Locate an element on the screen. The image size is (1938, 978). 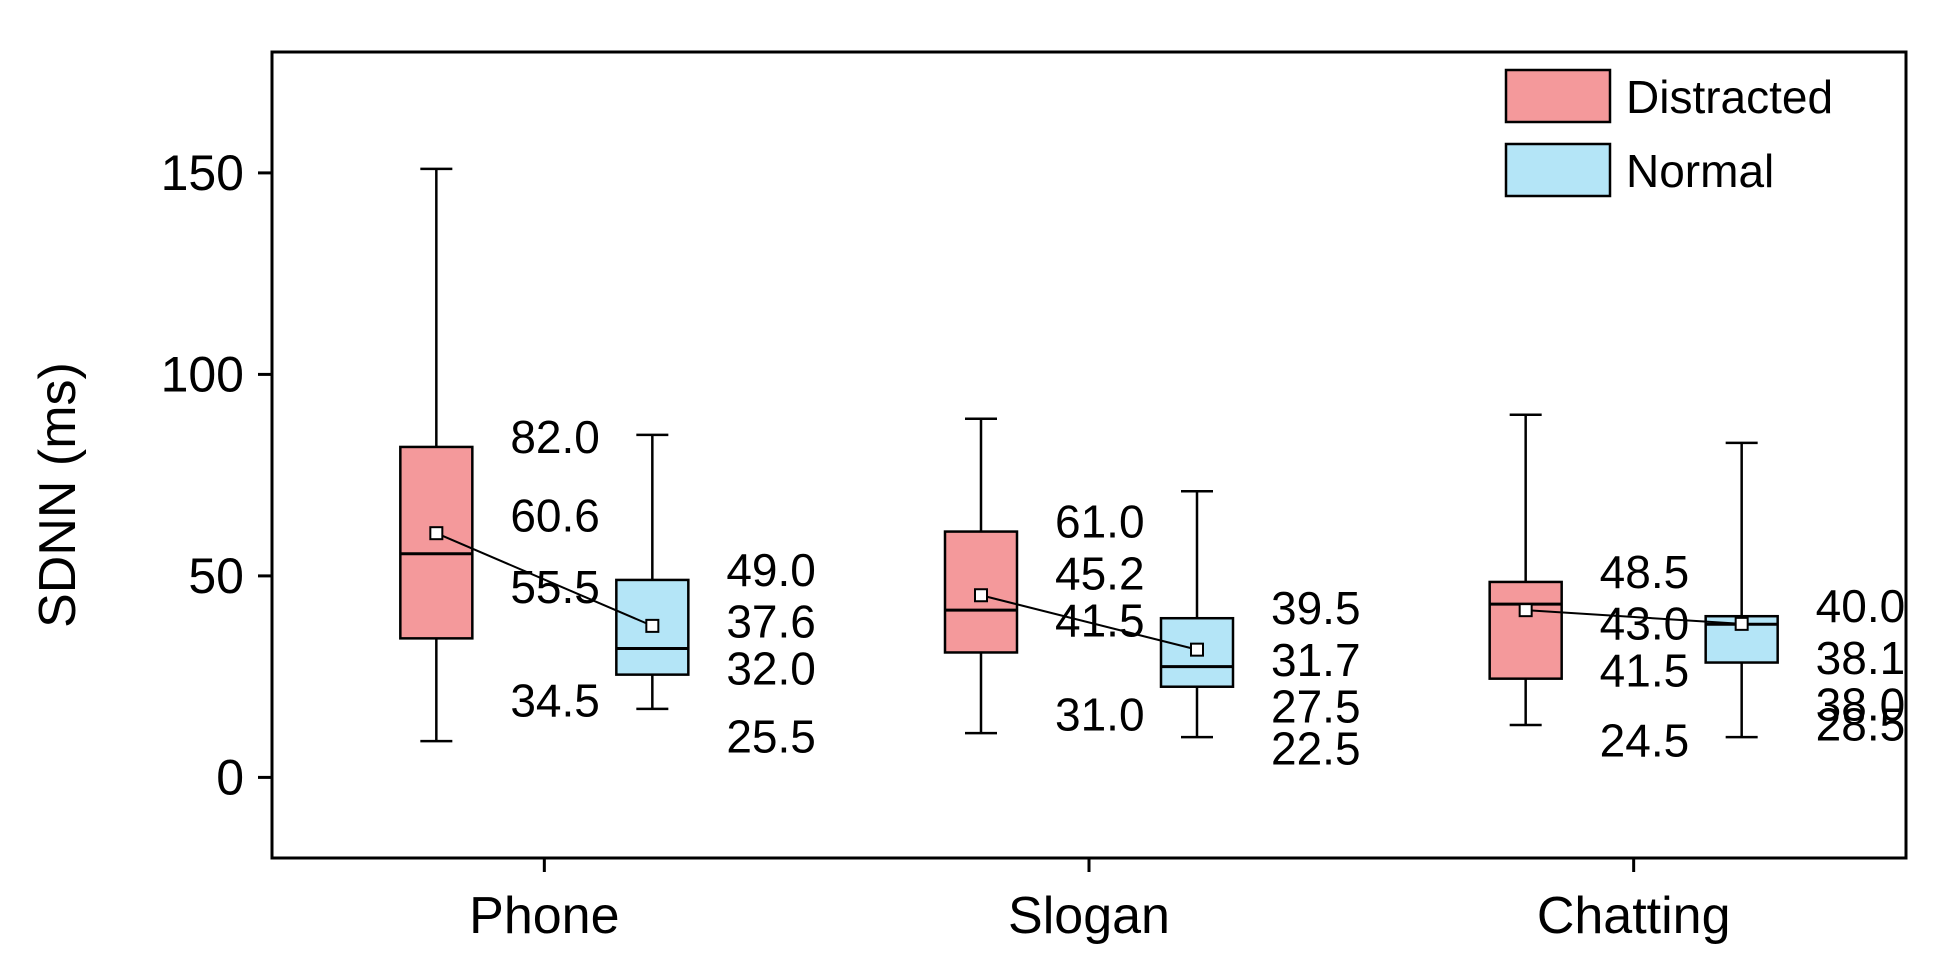
value-label: 32.0 is located at coordinates (771, 668).